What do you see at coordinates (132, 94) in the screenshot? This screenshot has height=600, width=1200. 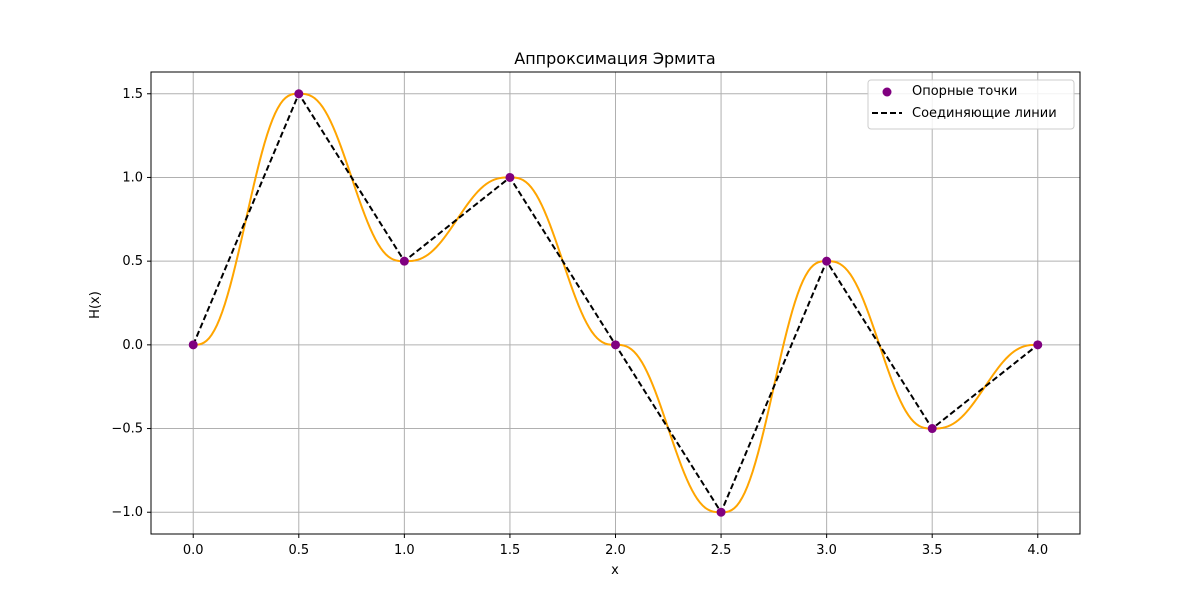 I see `y-tick-label: 1.5` at bounding box center [132, 94].